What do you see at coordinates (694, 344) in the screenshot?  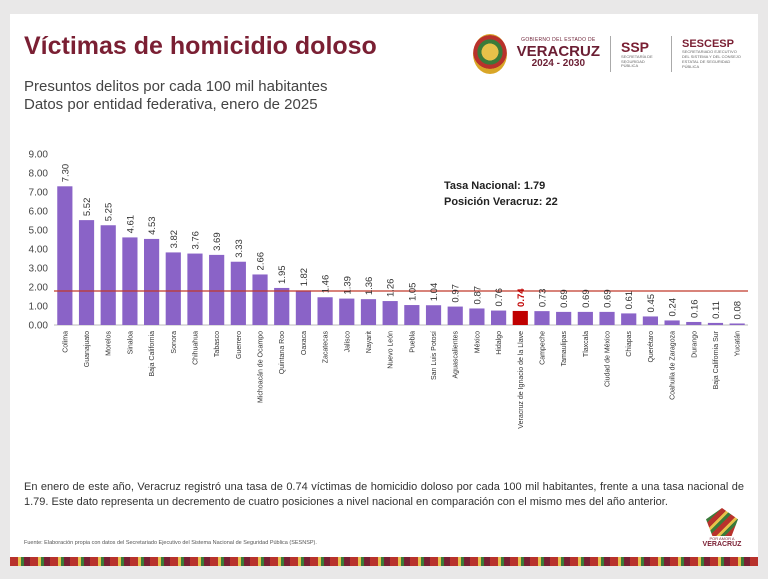 I see `x-tick-label: Durango` at bounding box center [694, 344].